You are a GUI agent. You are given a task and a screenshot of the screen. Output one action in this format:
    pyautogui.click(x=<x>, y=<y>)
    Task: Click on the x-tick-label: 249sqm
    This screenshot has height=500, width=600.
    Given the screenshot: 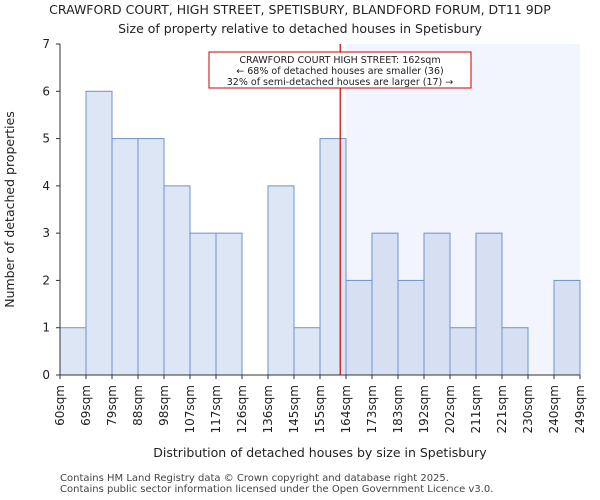 What is the action you would take?
    pyautogui.click(x=580, y=409)
    